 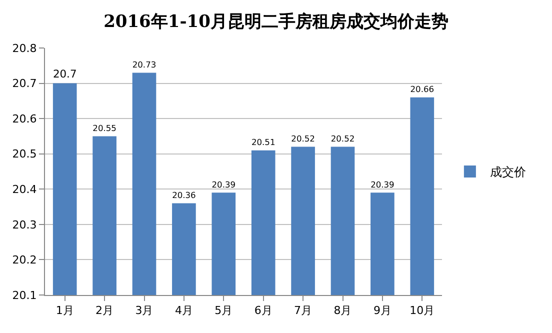 I want to click on data-label: 20.66, so click(x=422, y=89).